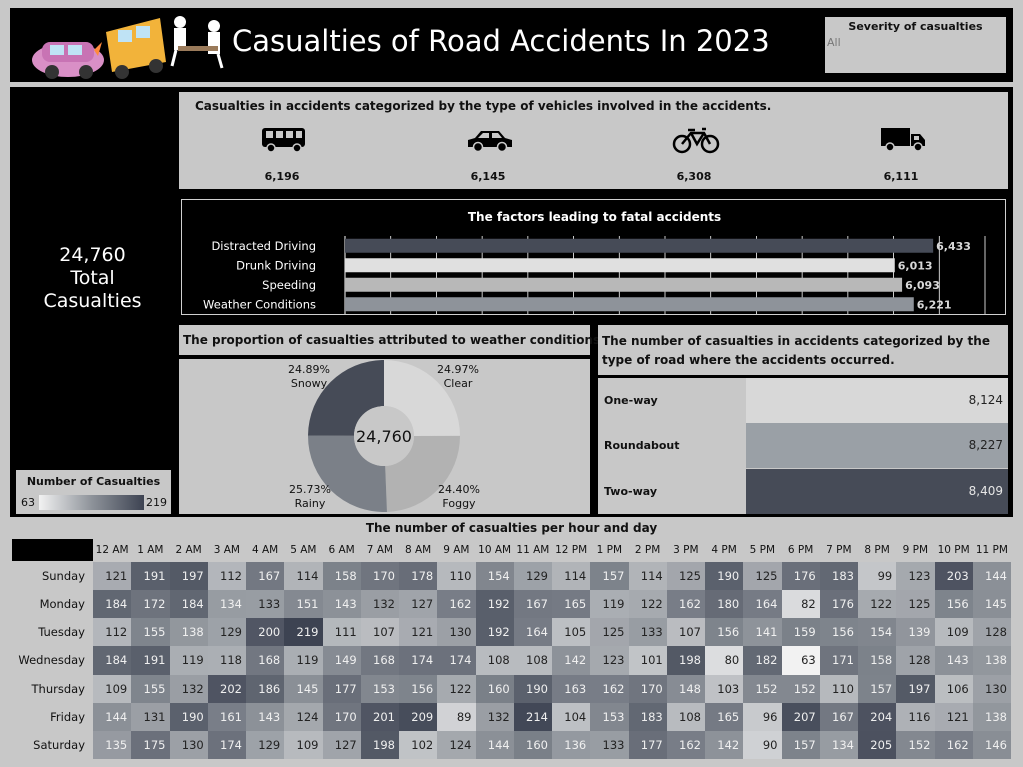 This screenshot has height=767, width=1023. Describe the element at coordinates (800, 632) in the screenshot. I see `heatmap-cell: 159` at that location.